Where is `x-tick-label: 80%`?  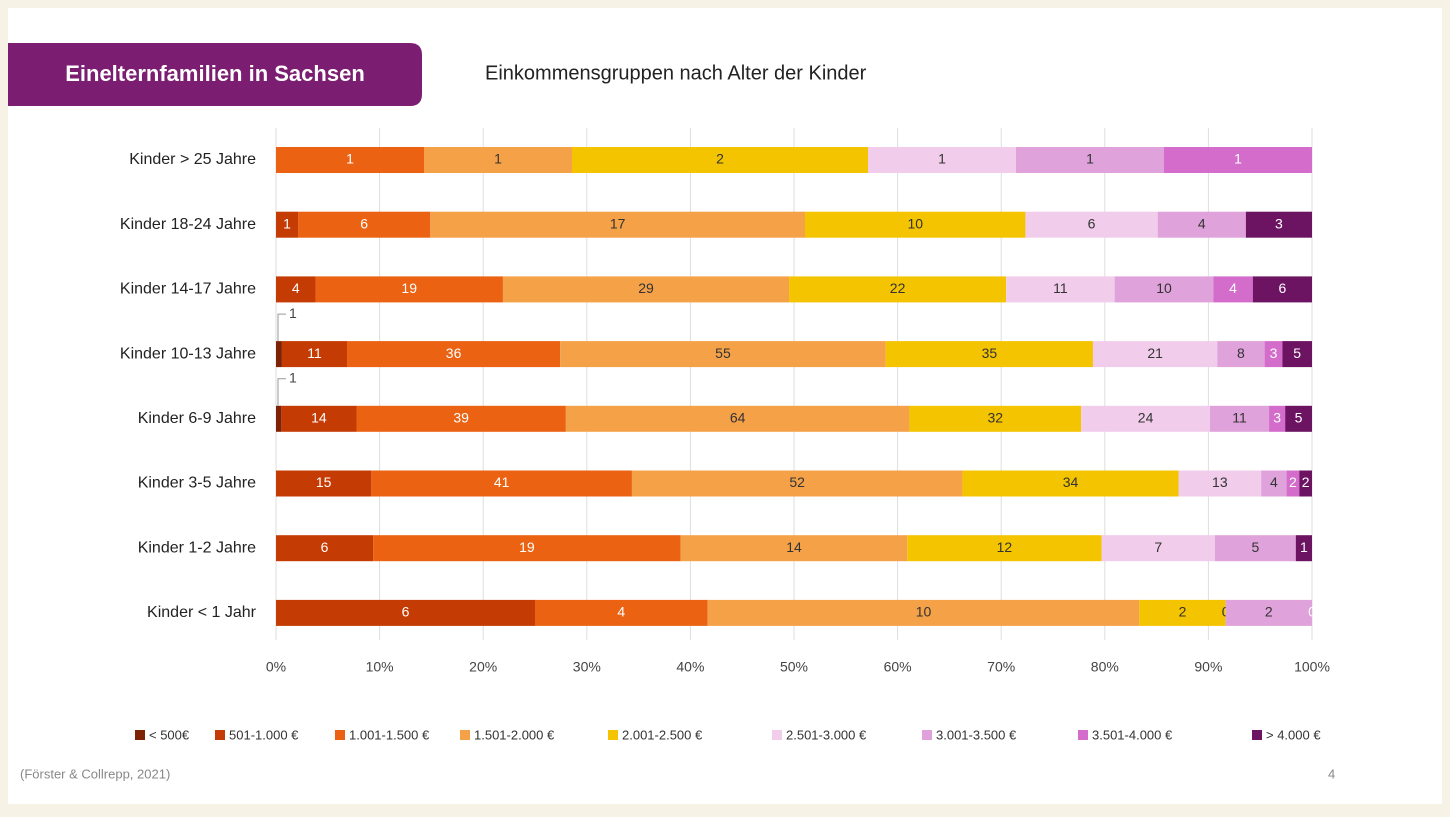
x-tick-label: 80% is located at coordinates (1105, 667).